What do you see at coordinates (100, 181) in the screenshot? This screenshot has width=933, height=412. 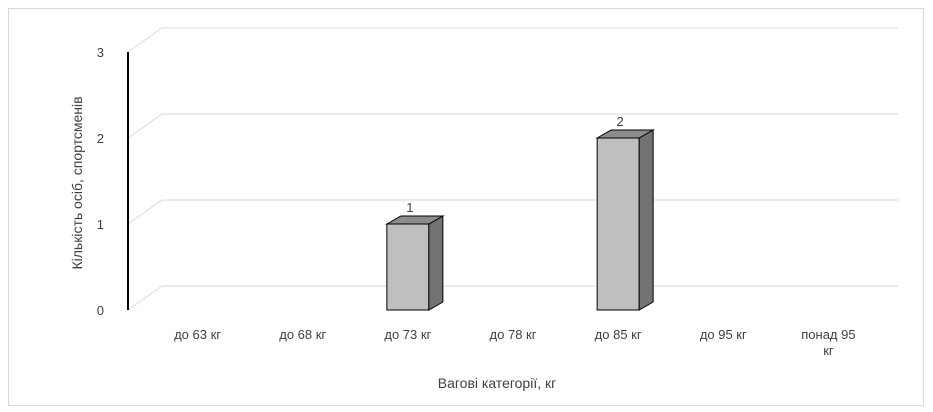 I see `y-tick-labels: 0 1 2 3` at bounding box center [100, 181].